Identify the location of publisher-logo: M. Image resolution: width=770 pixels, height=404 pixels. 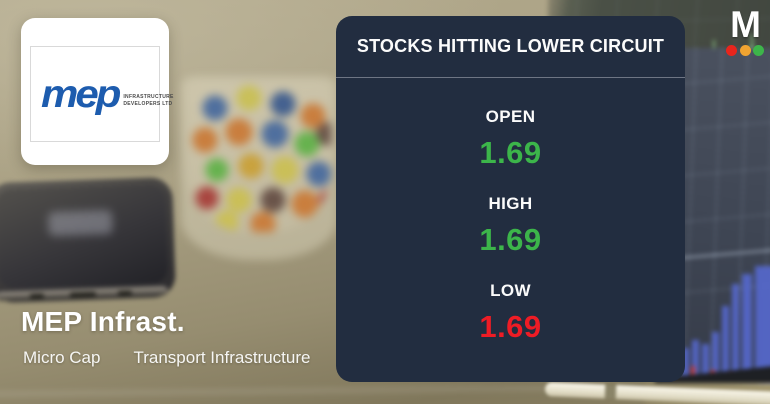
(745, 31).